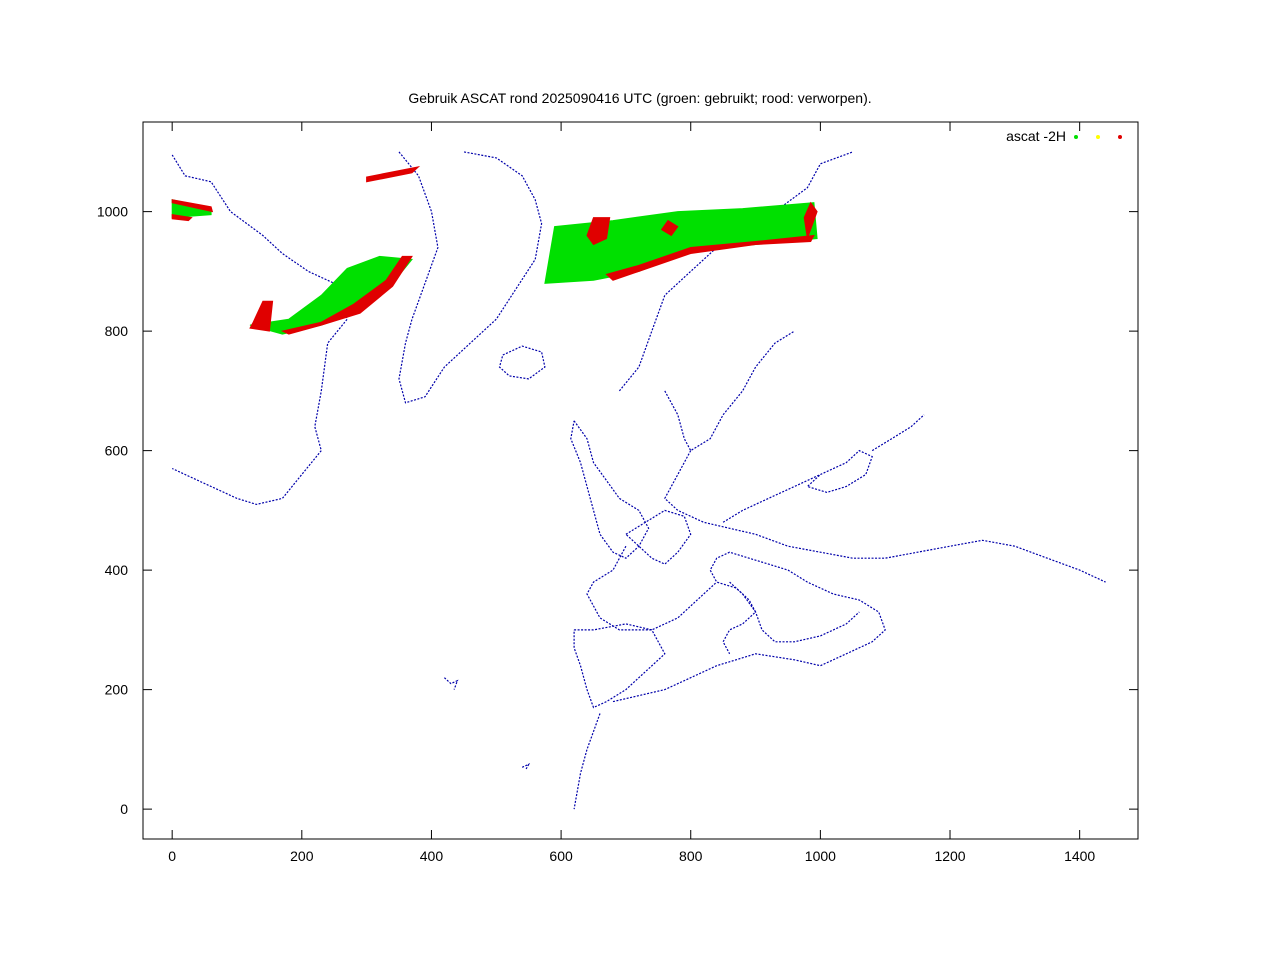 This screenshot has width=1280, height=965. I want to click on x-tick-label-6: 1200, so click(949, 856).